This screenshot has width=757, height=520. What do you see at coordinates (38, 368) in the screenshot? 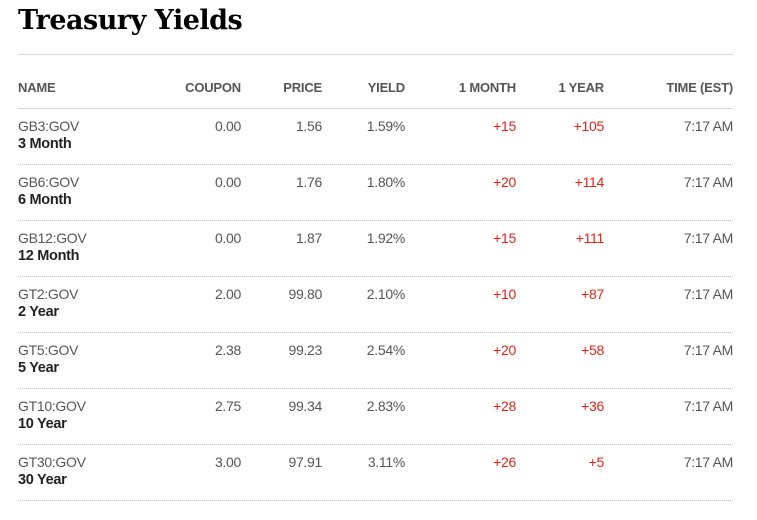
I see `term-label: 5 Year` at bounding box center [38, 368].